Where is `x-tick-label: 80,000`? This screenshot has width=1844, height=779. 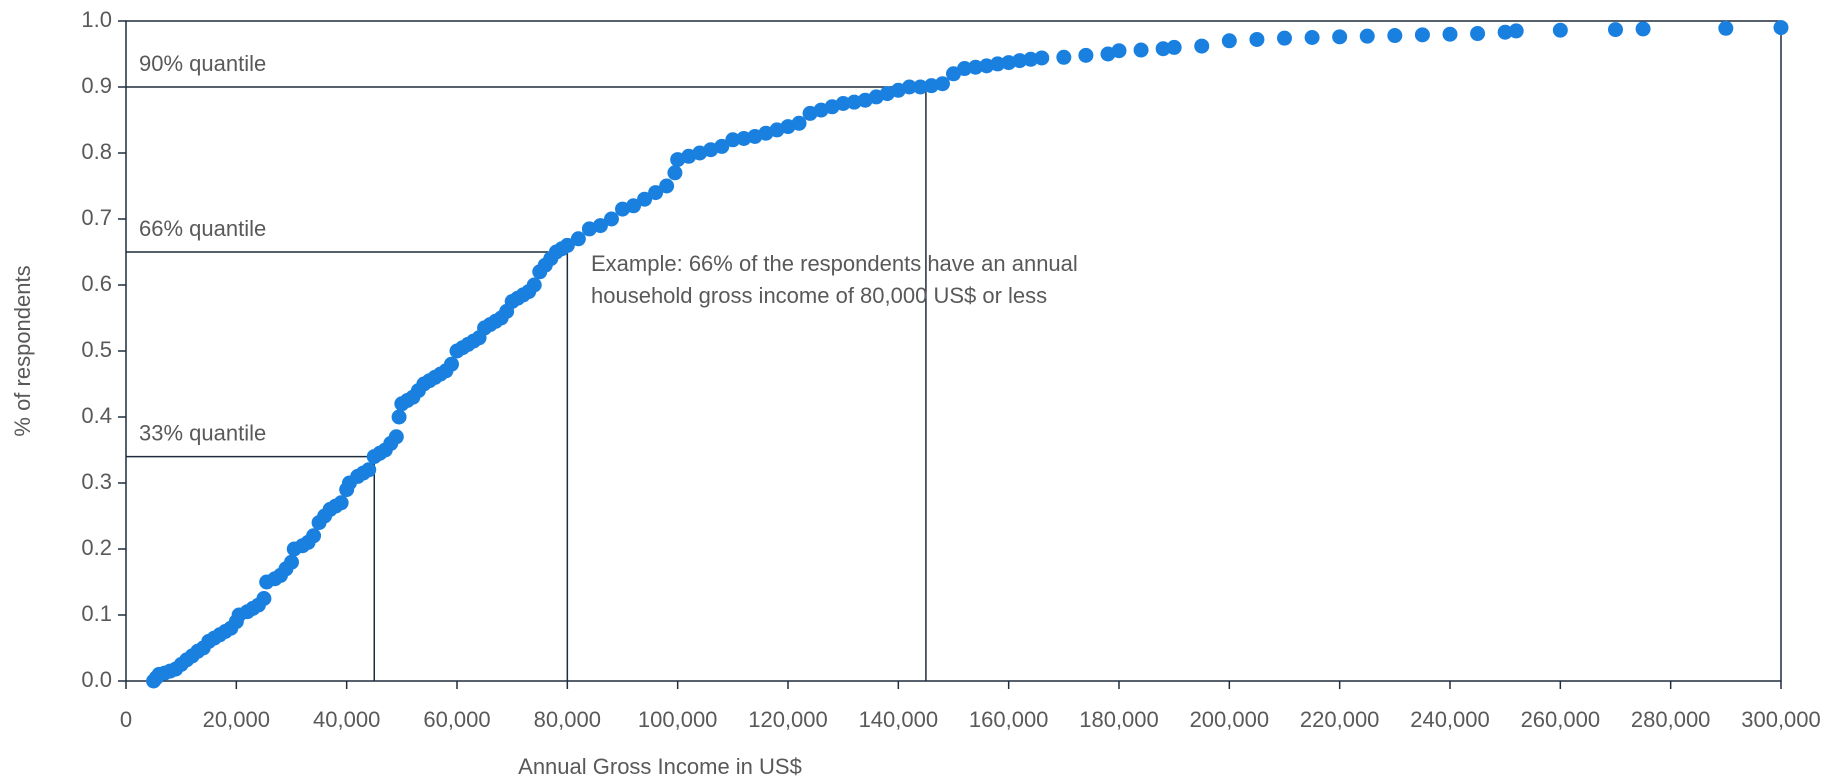 x-tick-label: 80,000 is located at coordinates (567, 719).